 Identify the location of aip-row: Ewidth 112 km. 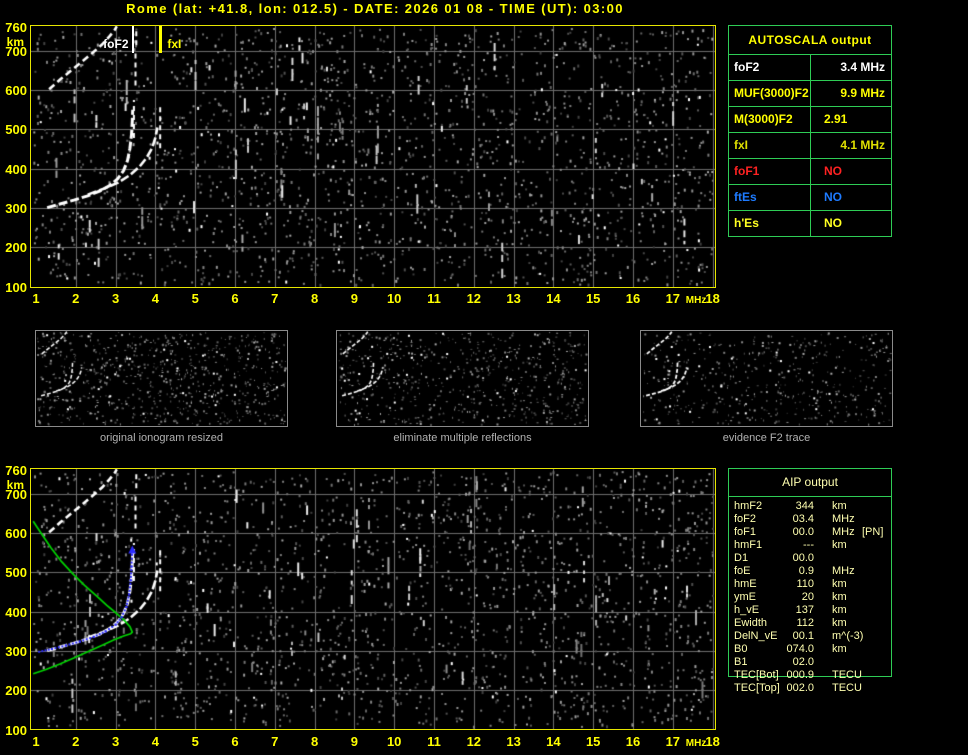
(814, 623).